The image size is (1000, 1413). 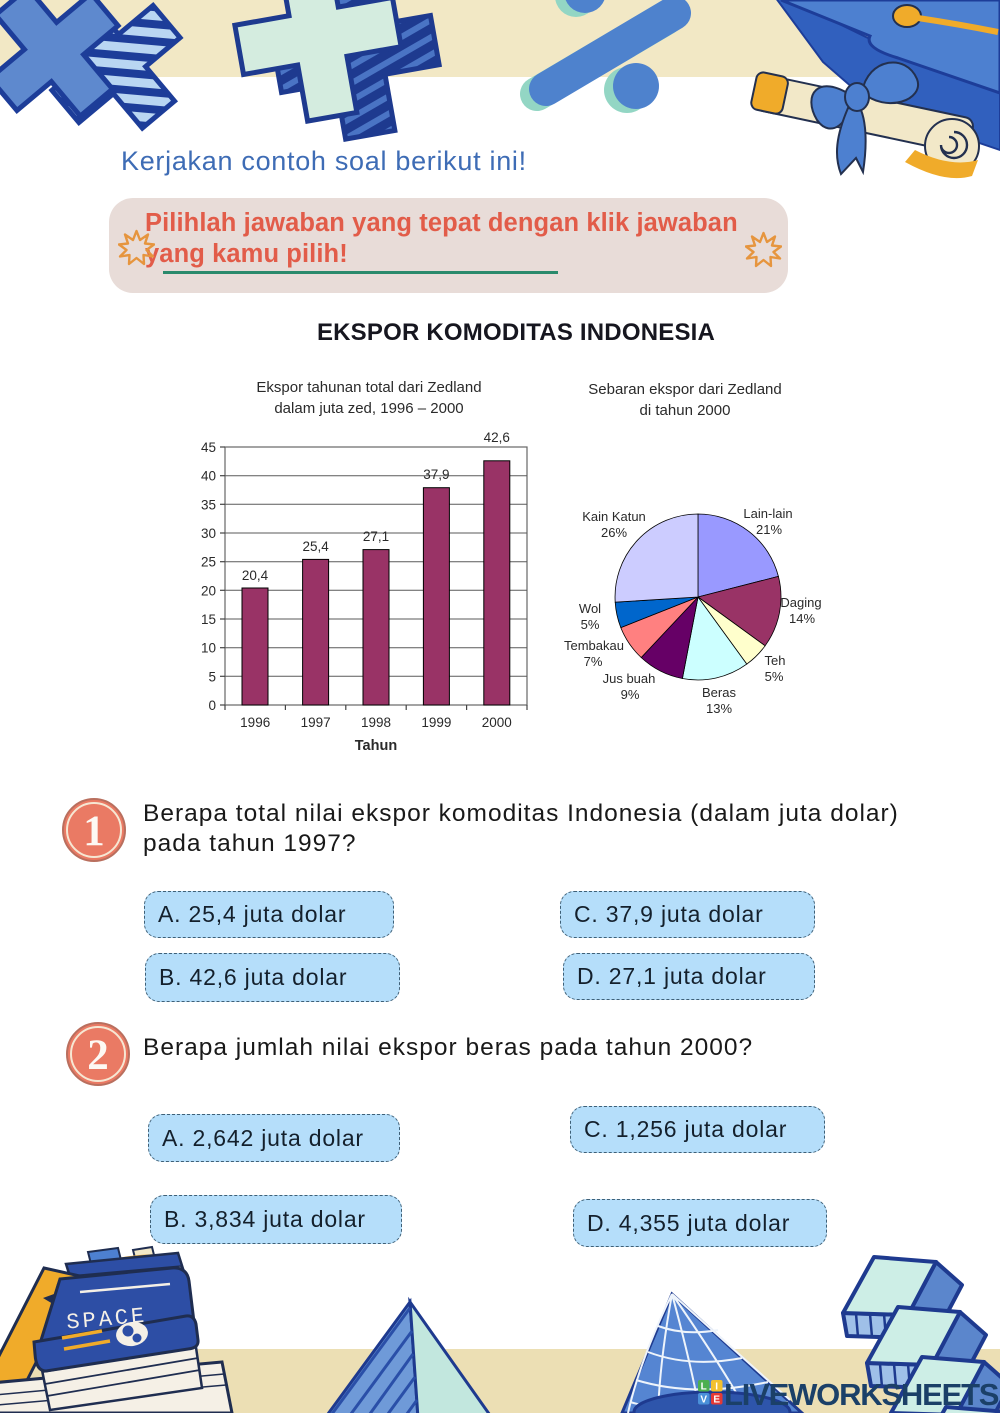 What do you see at coordinates (436, 474) in the screenshot?
I see `svg-text: 37,9` at bounding box center [436, 474].